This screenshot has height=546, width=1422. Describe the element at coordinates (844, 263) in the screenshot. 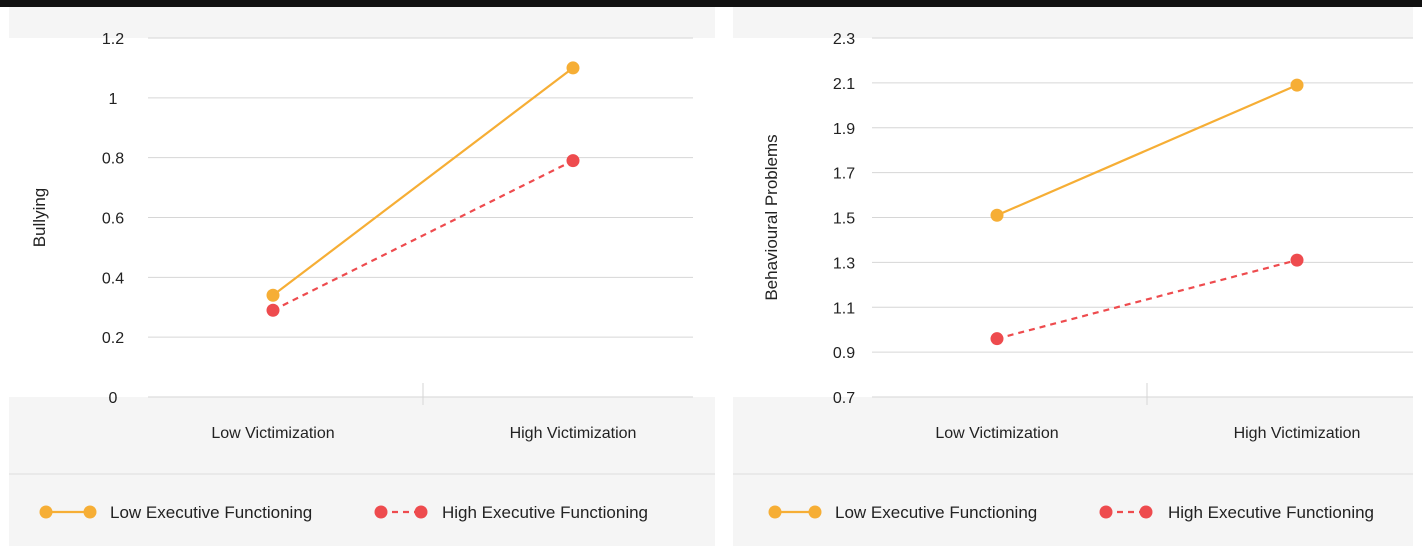

I see `y-tick-label: 1.3` at that location.